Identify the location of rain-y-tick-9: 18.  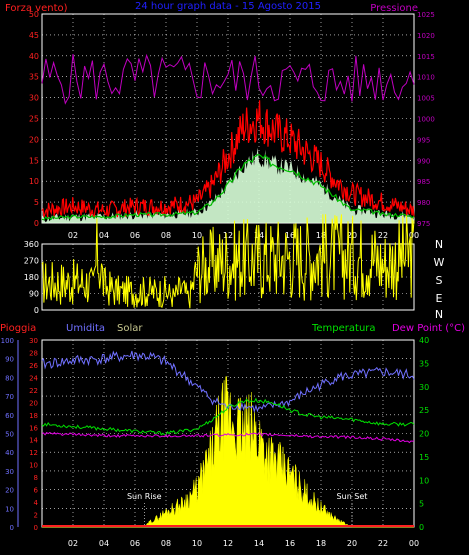
(33, 416).